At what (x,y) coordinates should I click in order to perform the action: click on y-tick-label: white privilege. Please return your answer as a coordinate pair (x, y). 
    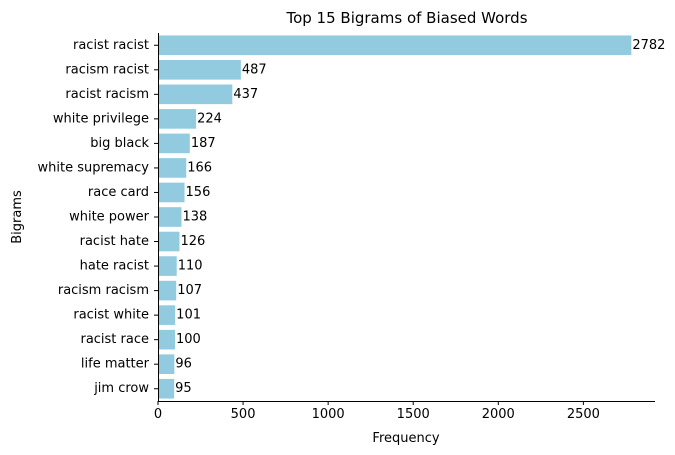
    Looking at the image, I should click on (101, 118).